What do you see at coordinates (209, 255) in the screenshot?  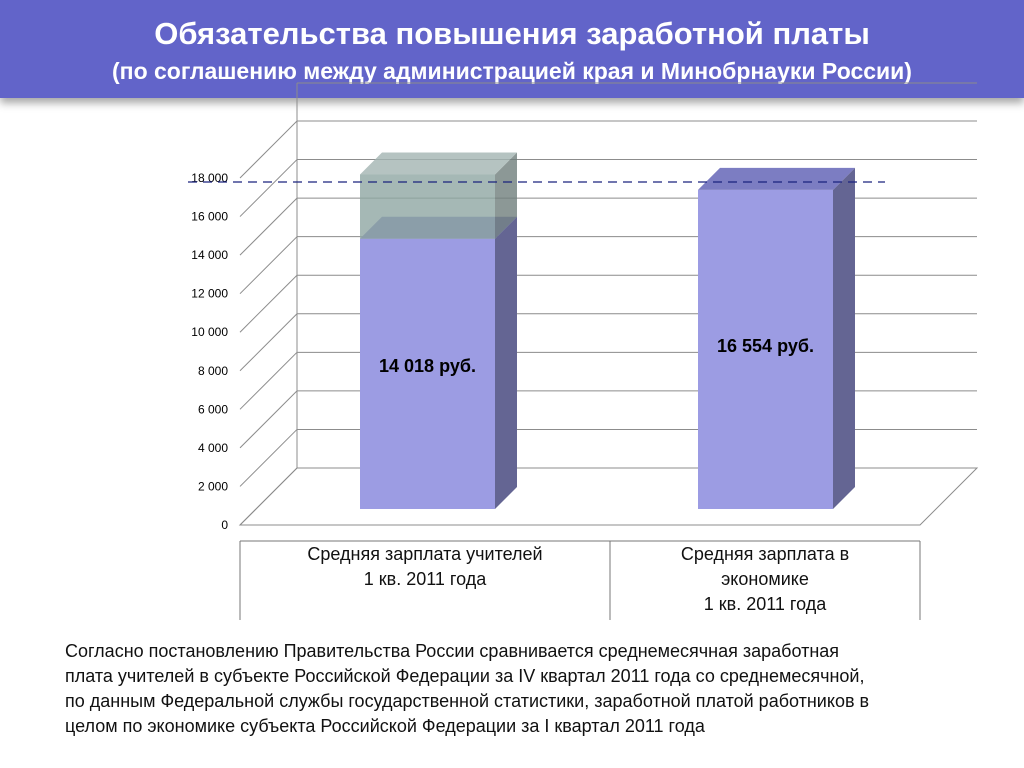 I see `y-tick-label: 14 000` at bounding box center [209, 255].